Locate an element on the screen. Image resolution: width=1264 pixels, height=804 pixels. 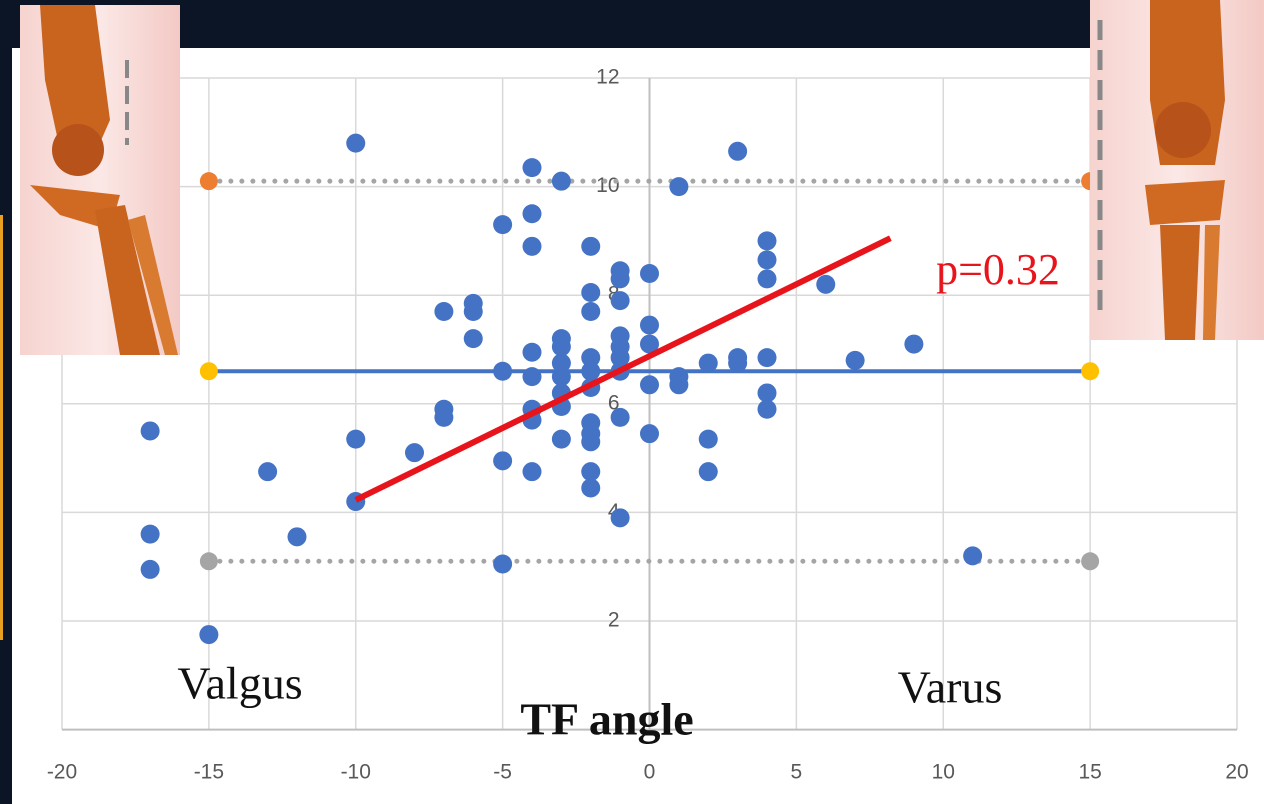
trend-line is located at coordinates (623, 369).